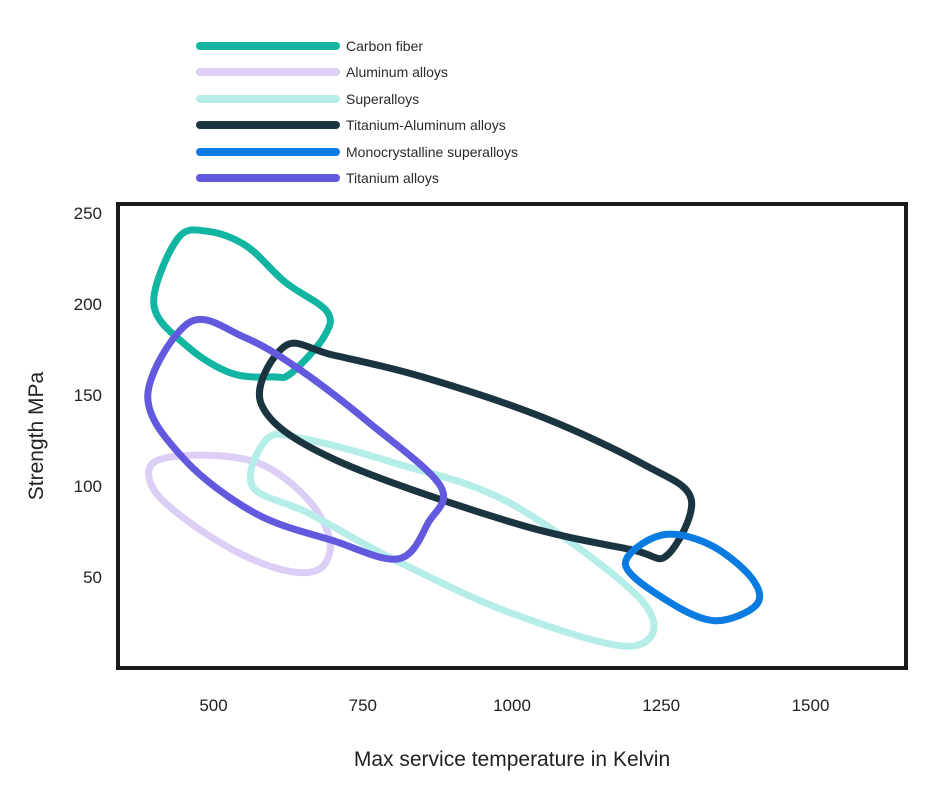  I want to click on y-tick-label: 100, so click(88, 486).